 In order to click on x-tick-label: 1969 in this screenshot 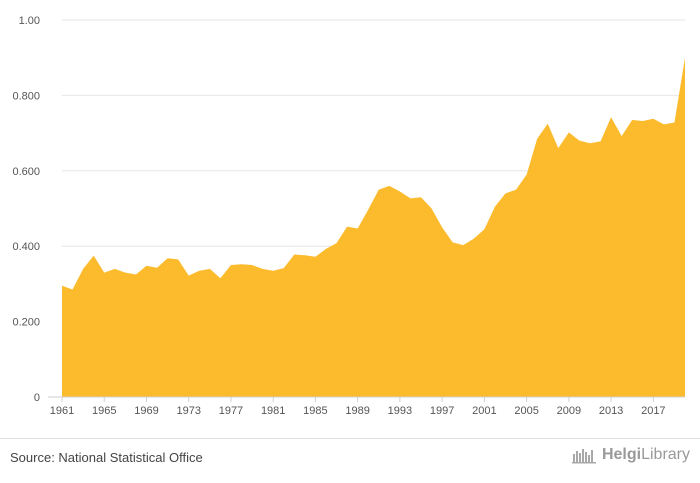, I will do `click(146, 411)`.